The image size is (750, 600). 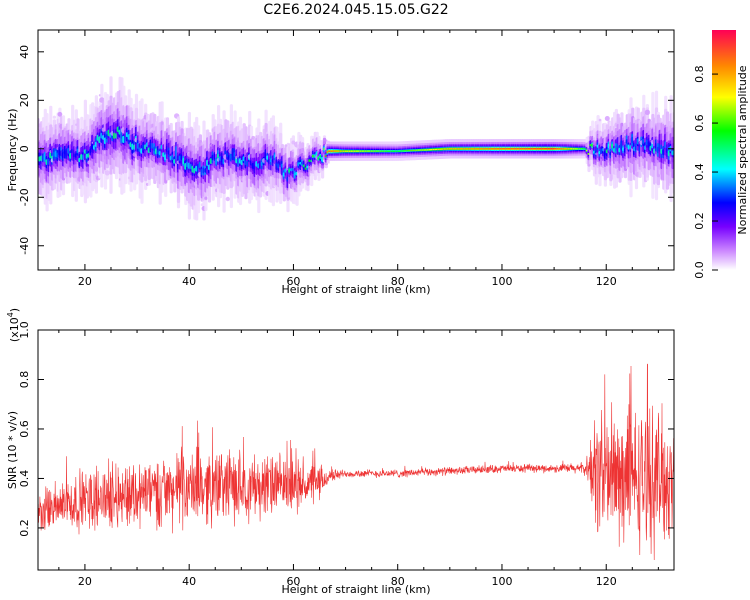 What do you see at coordinates (699, 172) in the screenshot?
I see `colorbar-tick-label: 0.4` at bounding box center [699, 172].